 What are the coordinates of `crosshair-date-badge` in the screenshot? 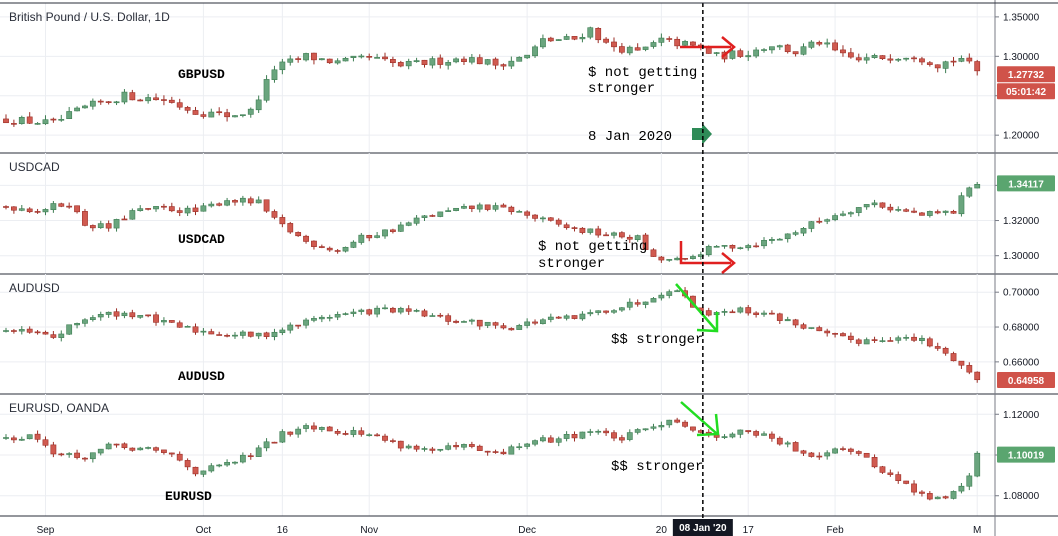 It's located at (702, 527).